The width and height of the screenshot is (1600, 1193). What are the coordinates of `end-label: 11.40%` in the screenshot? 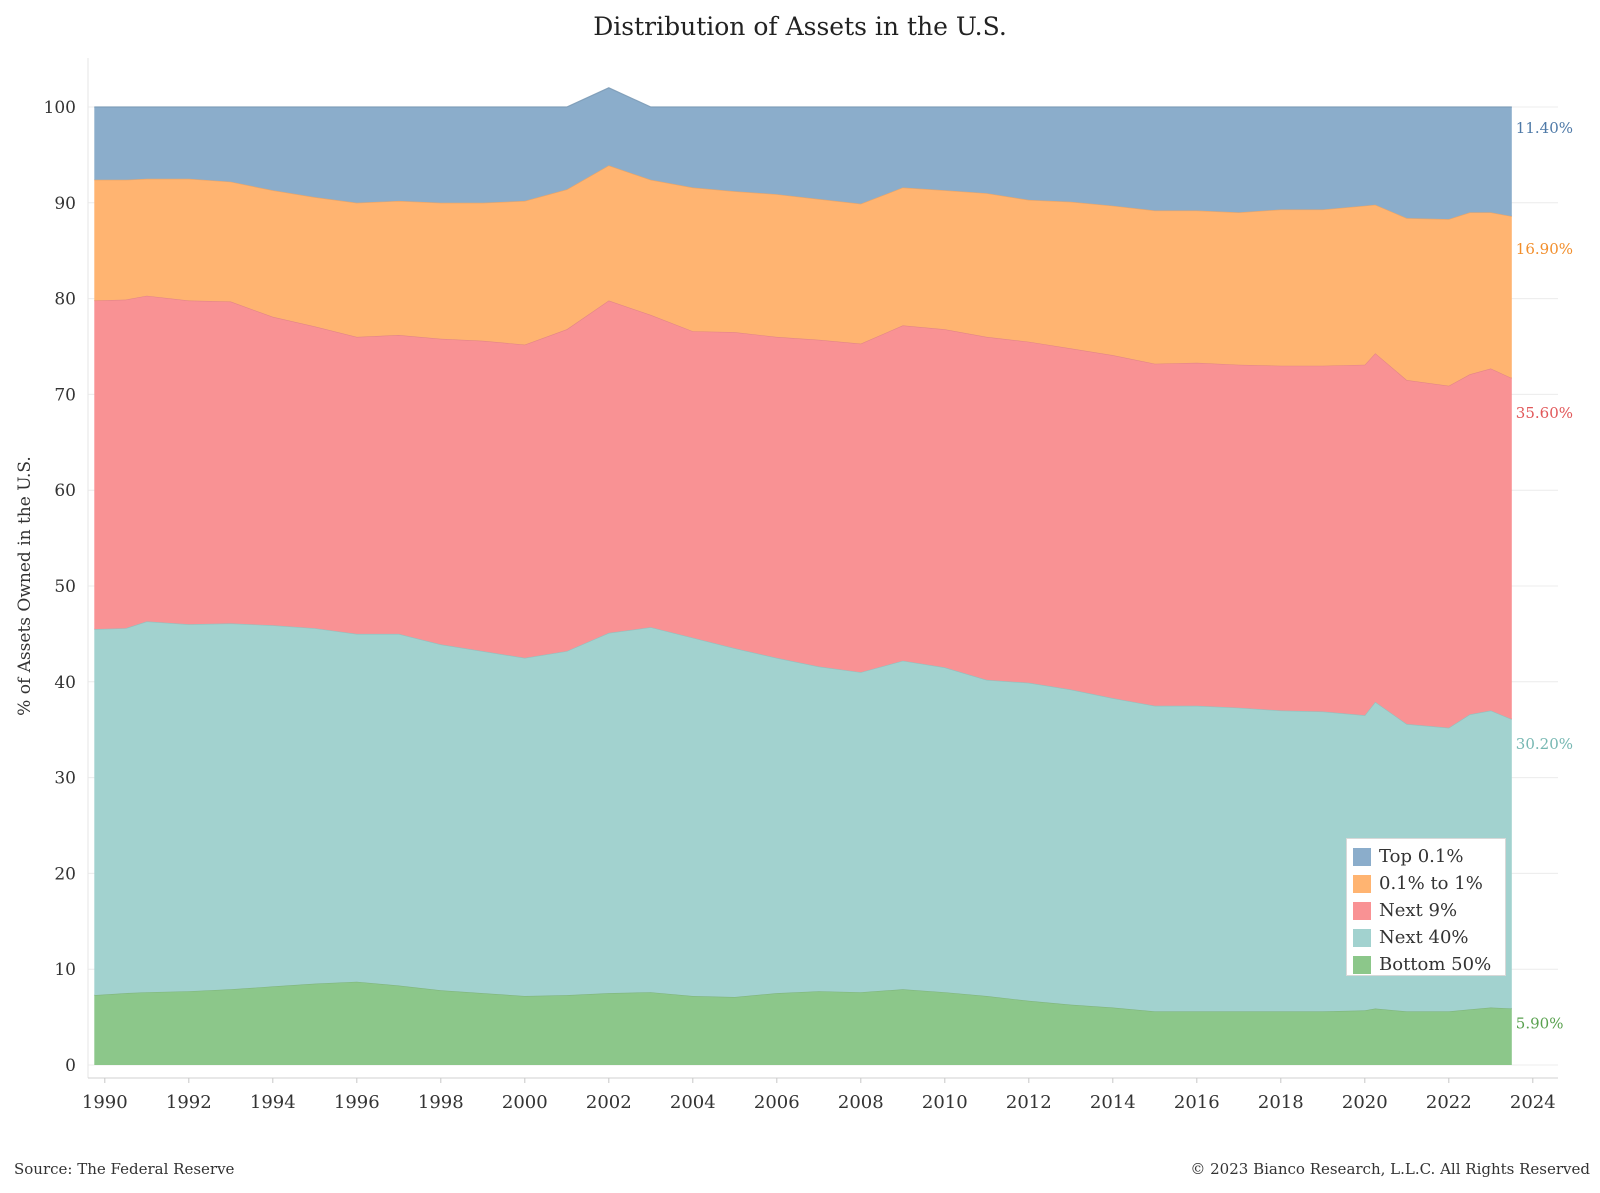 It's located at (1544, 128).